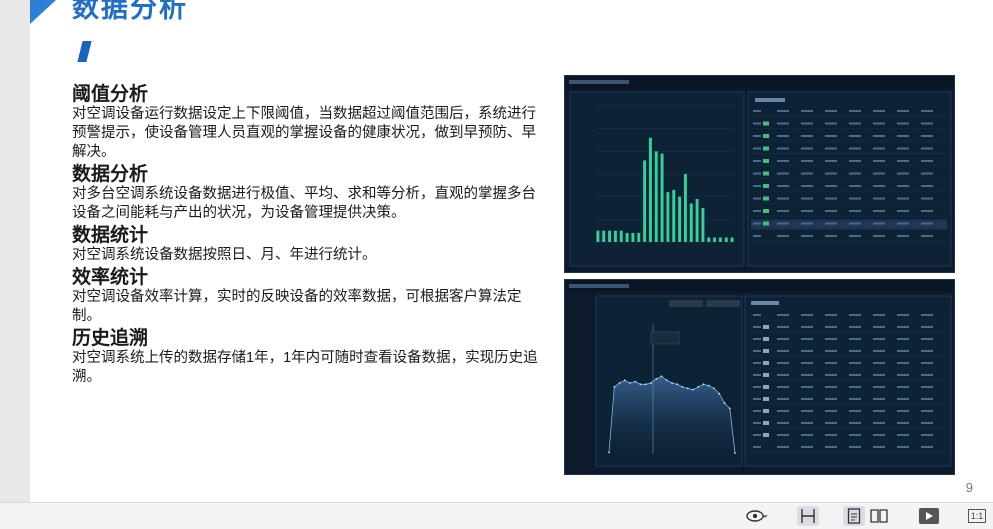 Image resolution: width=993 pixels, height=529 pixels. I want to click on single-page-button, so click(854, 516).